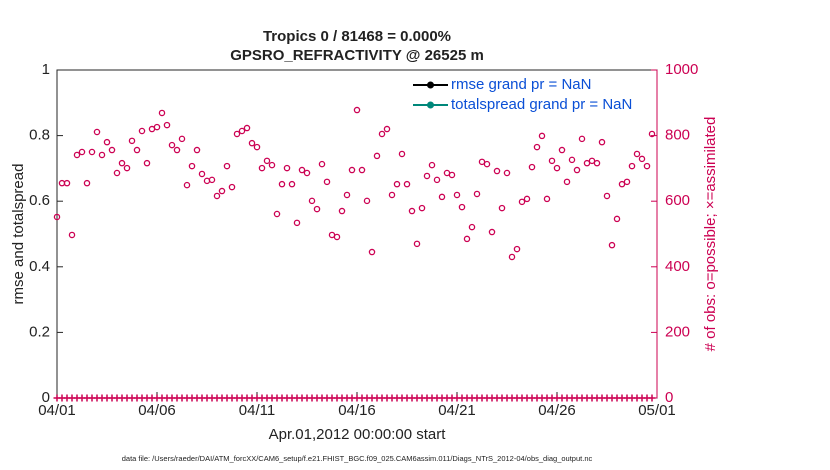  Describe the element at coordinates (18, 234) in the screenshot. I see `y-axis-label: rmse and totalspread` at that location.